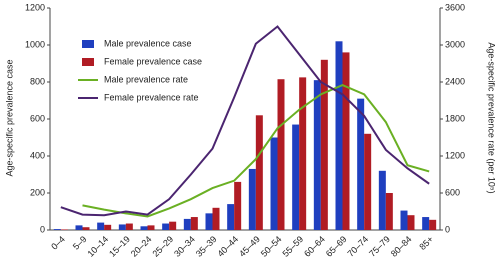 The height and width of the screenshot is (266, 500). Describe the element at coordinates (42, 229) in the screenshot. I see `y-tick-label: 0` at that location.